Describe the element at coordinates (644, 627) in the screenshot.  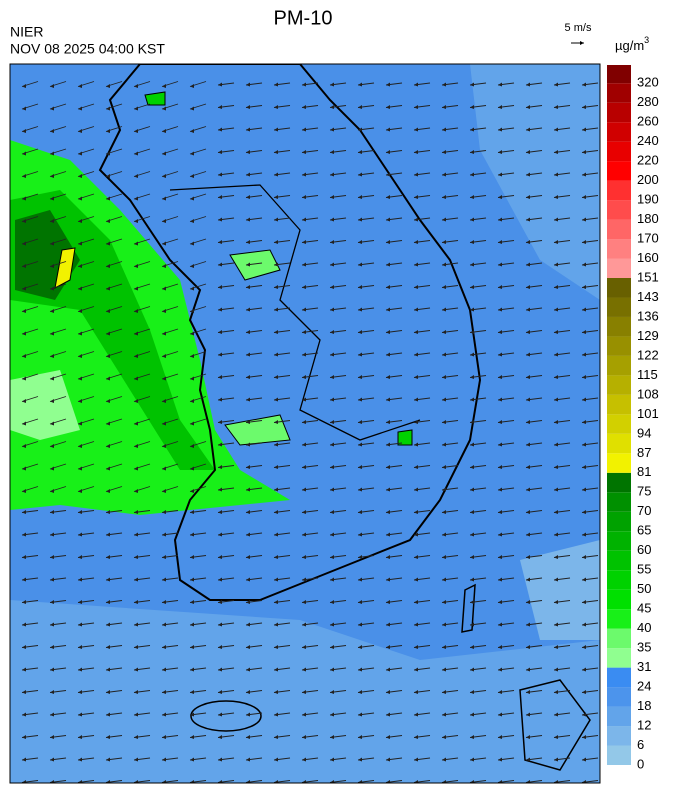
I see `colorbar-tick-label: 40` at that location.